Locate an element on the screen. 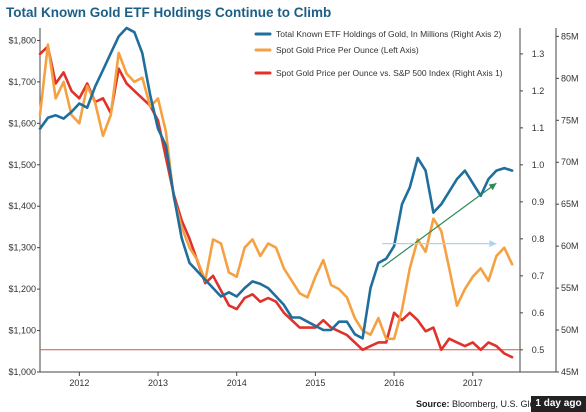  y-right1-tick-label: 1.2 is located at coordinates (538, 91).